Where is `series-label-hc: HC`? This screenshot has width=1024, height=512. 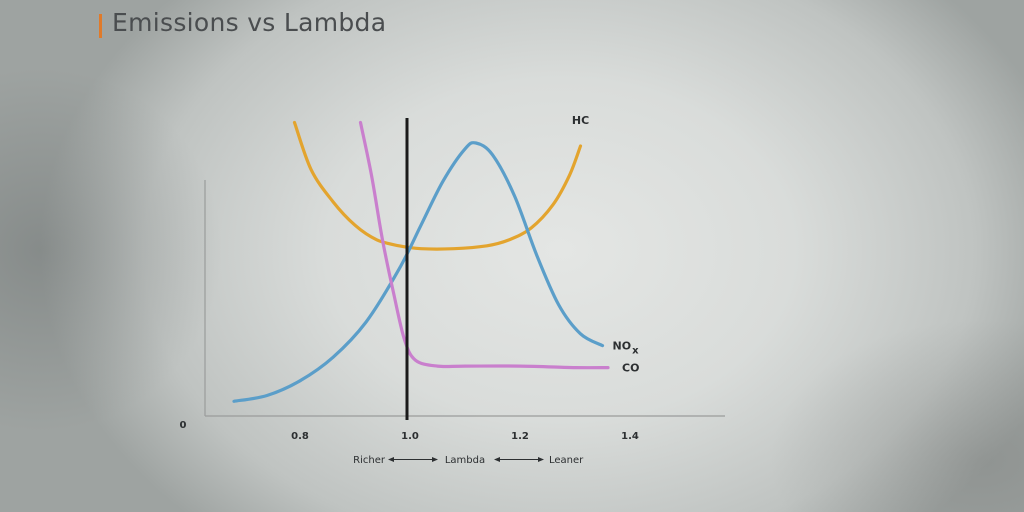 series-label-hc: HC is located at coordinates (580, 120).